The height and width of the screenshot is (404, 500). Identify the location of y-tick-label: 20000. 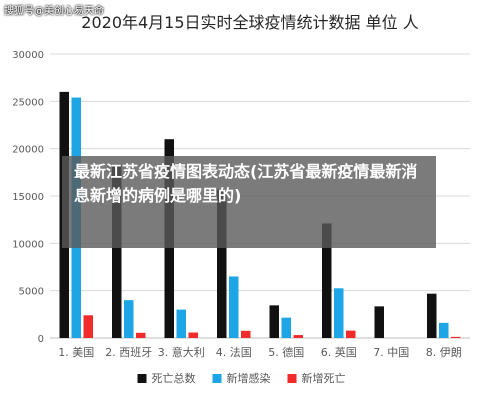
(28, 150).